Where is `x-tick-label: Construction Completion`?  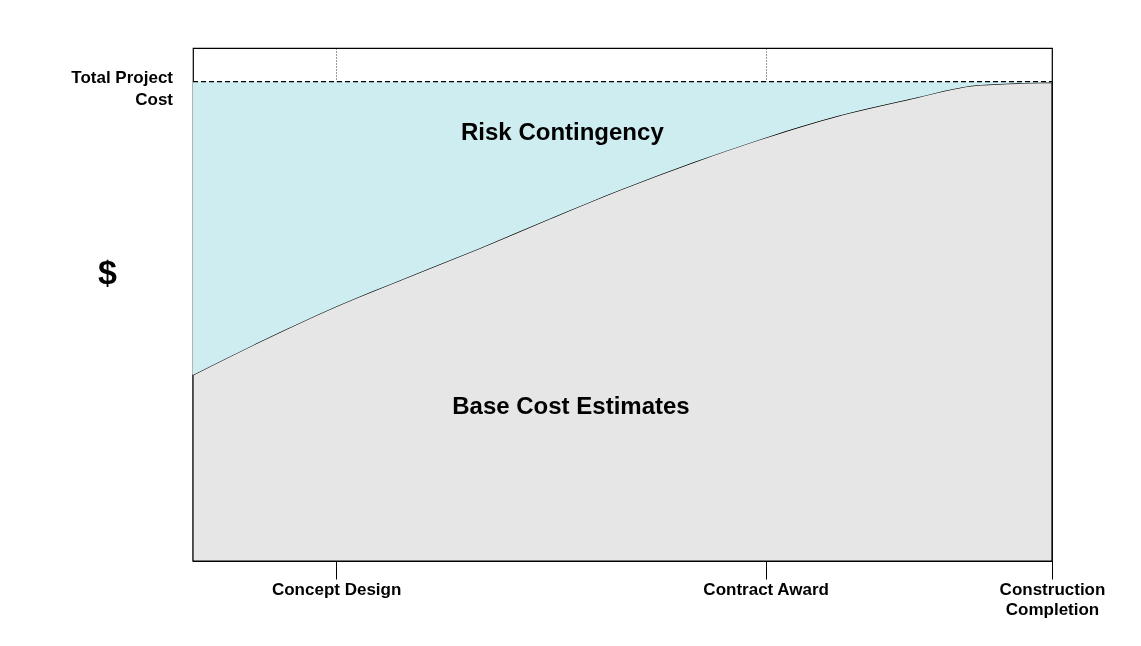 x-tick-label: Construction Completion is located at coordinates (1052, 599).